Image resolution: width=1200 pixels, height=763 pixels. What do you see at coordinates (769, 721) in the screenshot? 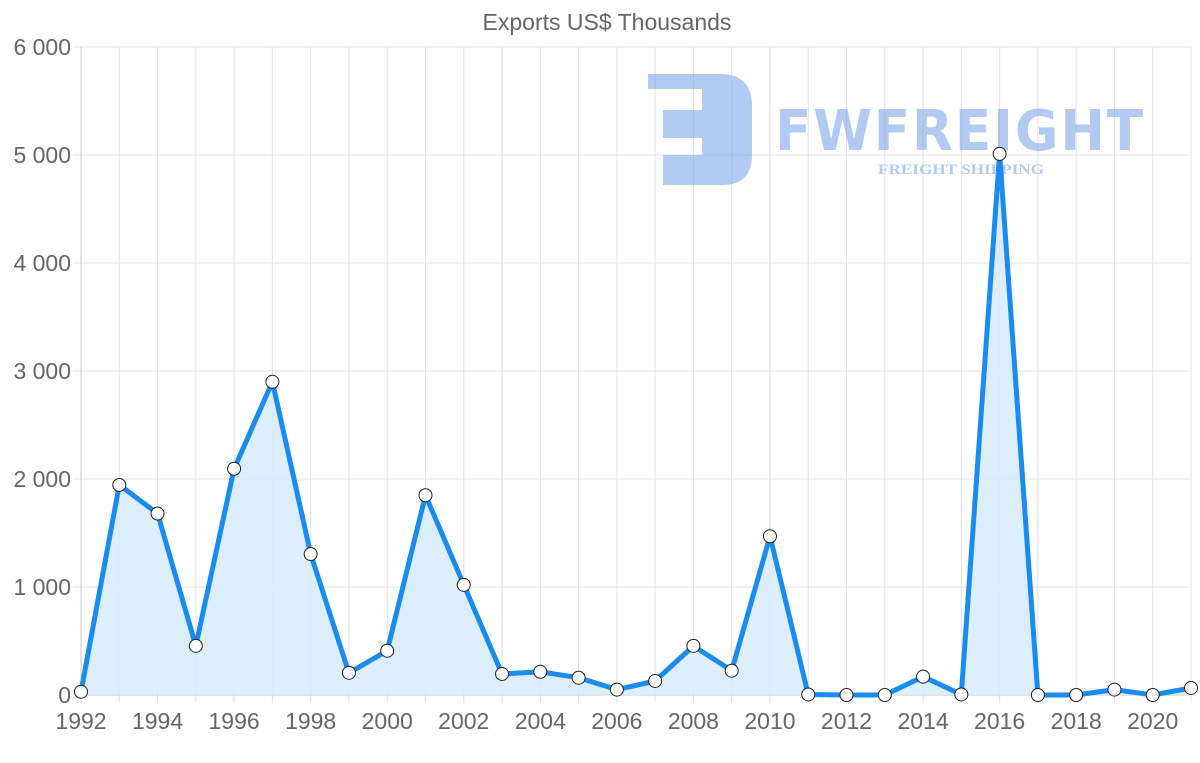
I see `x-tick-label: 2010` at bounding box center [769, 721].